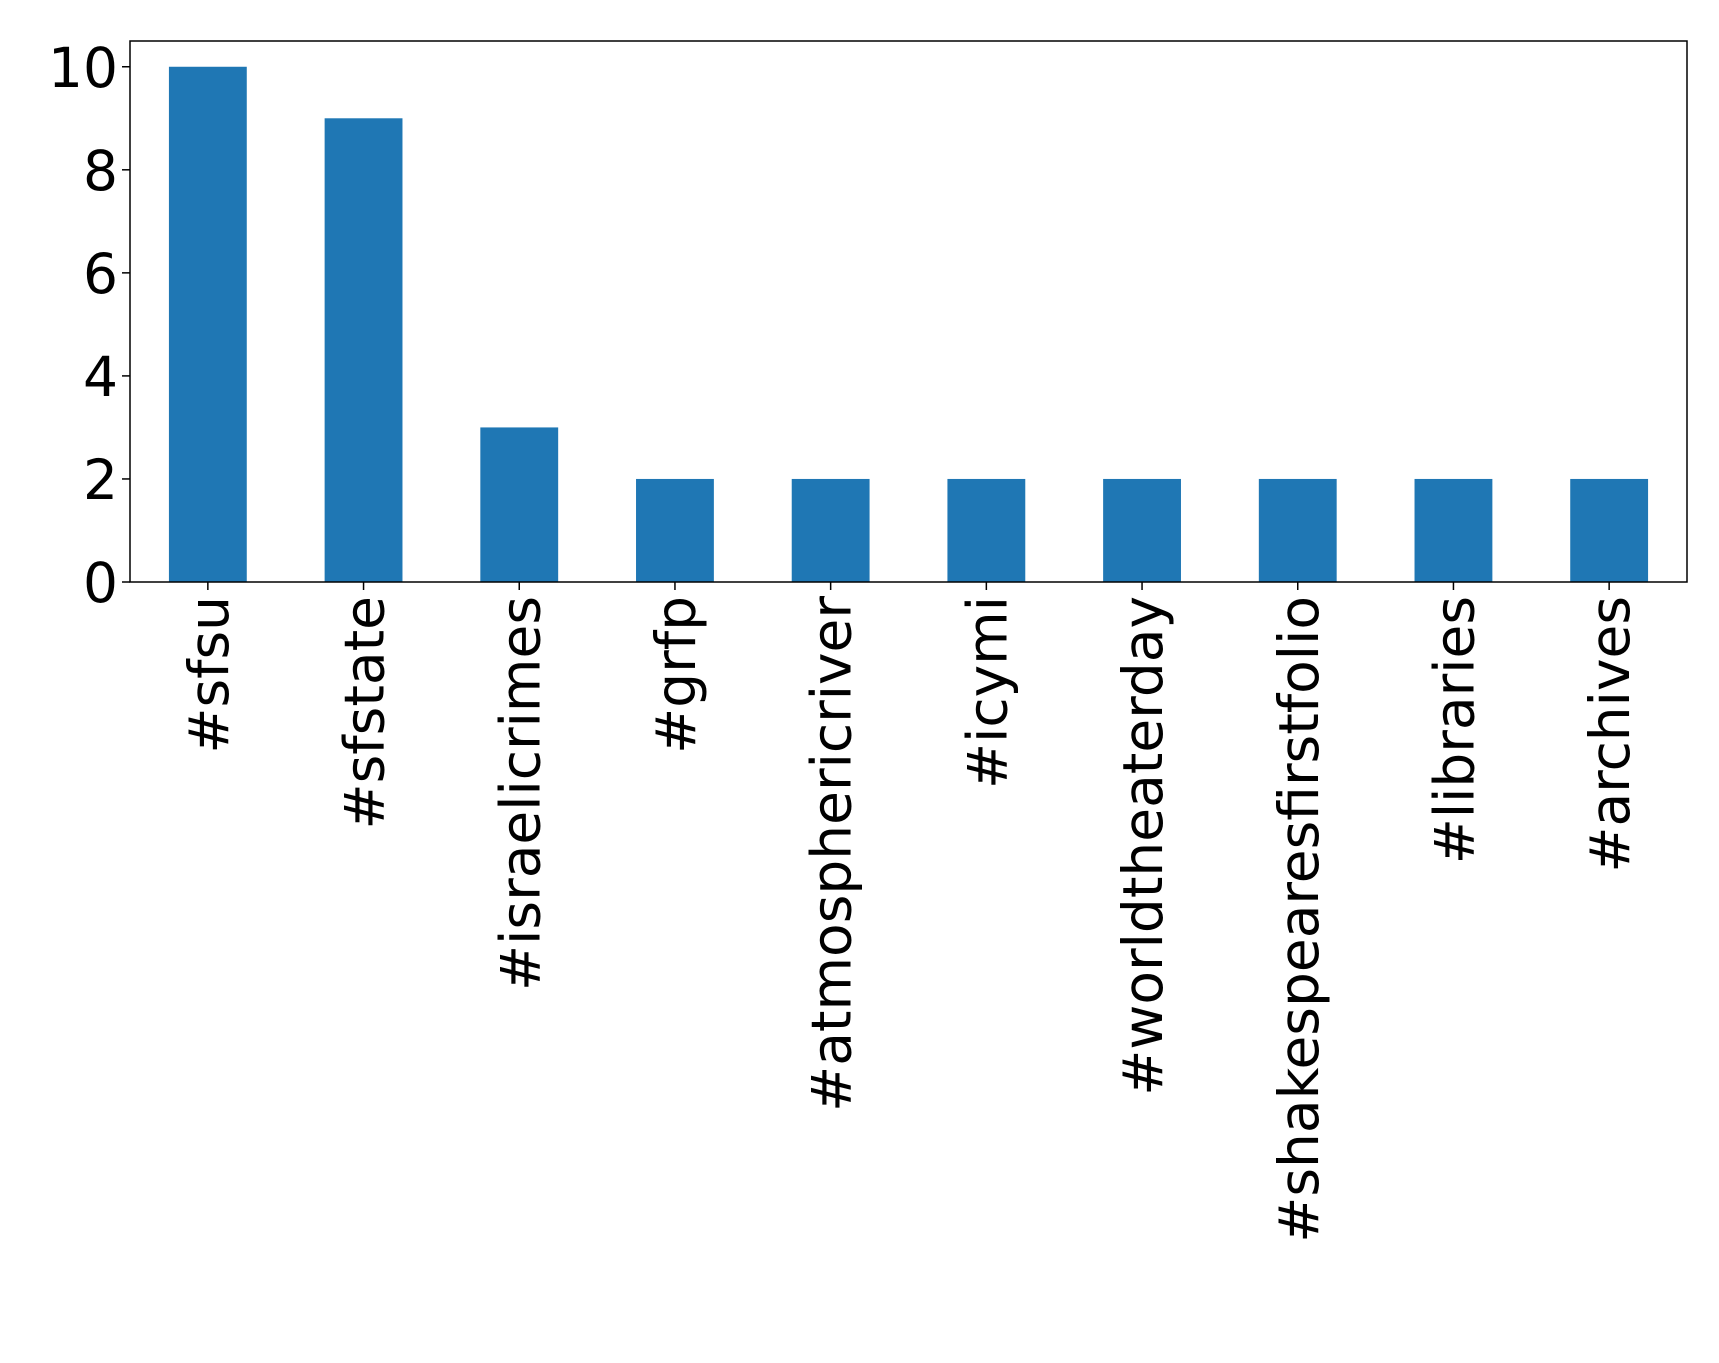  Describe the element at coordinates (520, 793) in the screenshot. I see `x-tick-label: #israelicrimes` at that location.